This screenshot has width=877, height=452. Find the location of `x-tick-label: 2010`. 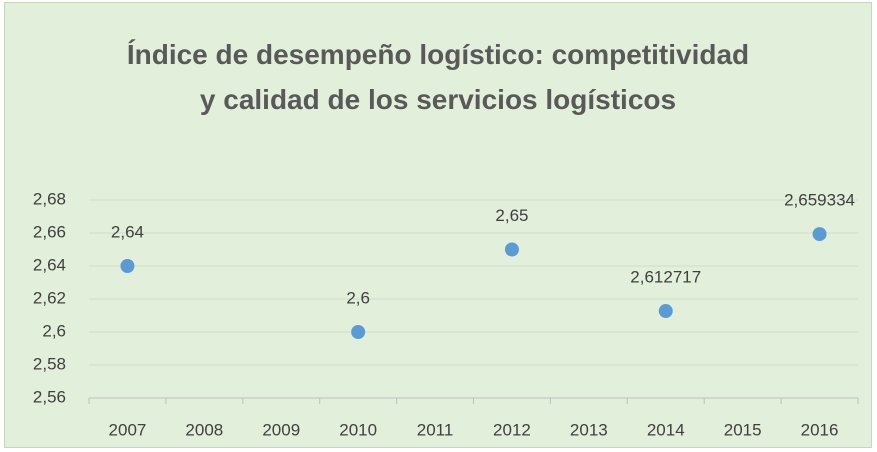

x-tick-label: 2010 is located at coordinates (358, 429).